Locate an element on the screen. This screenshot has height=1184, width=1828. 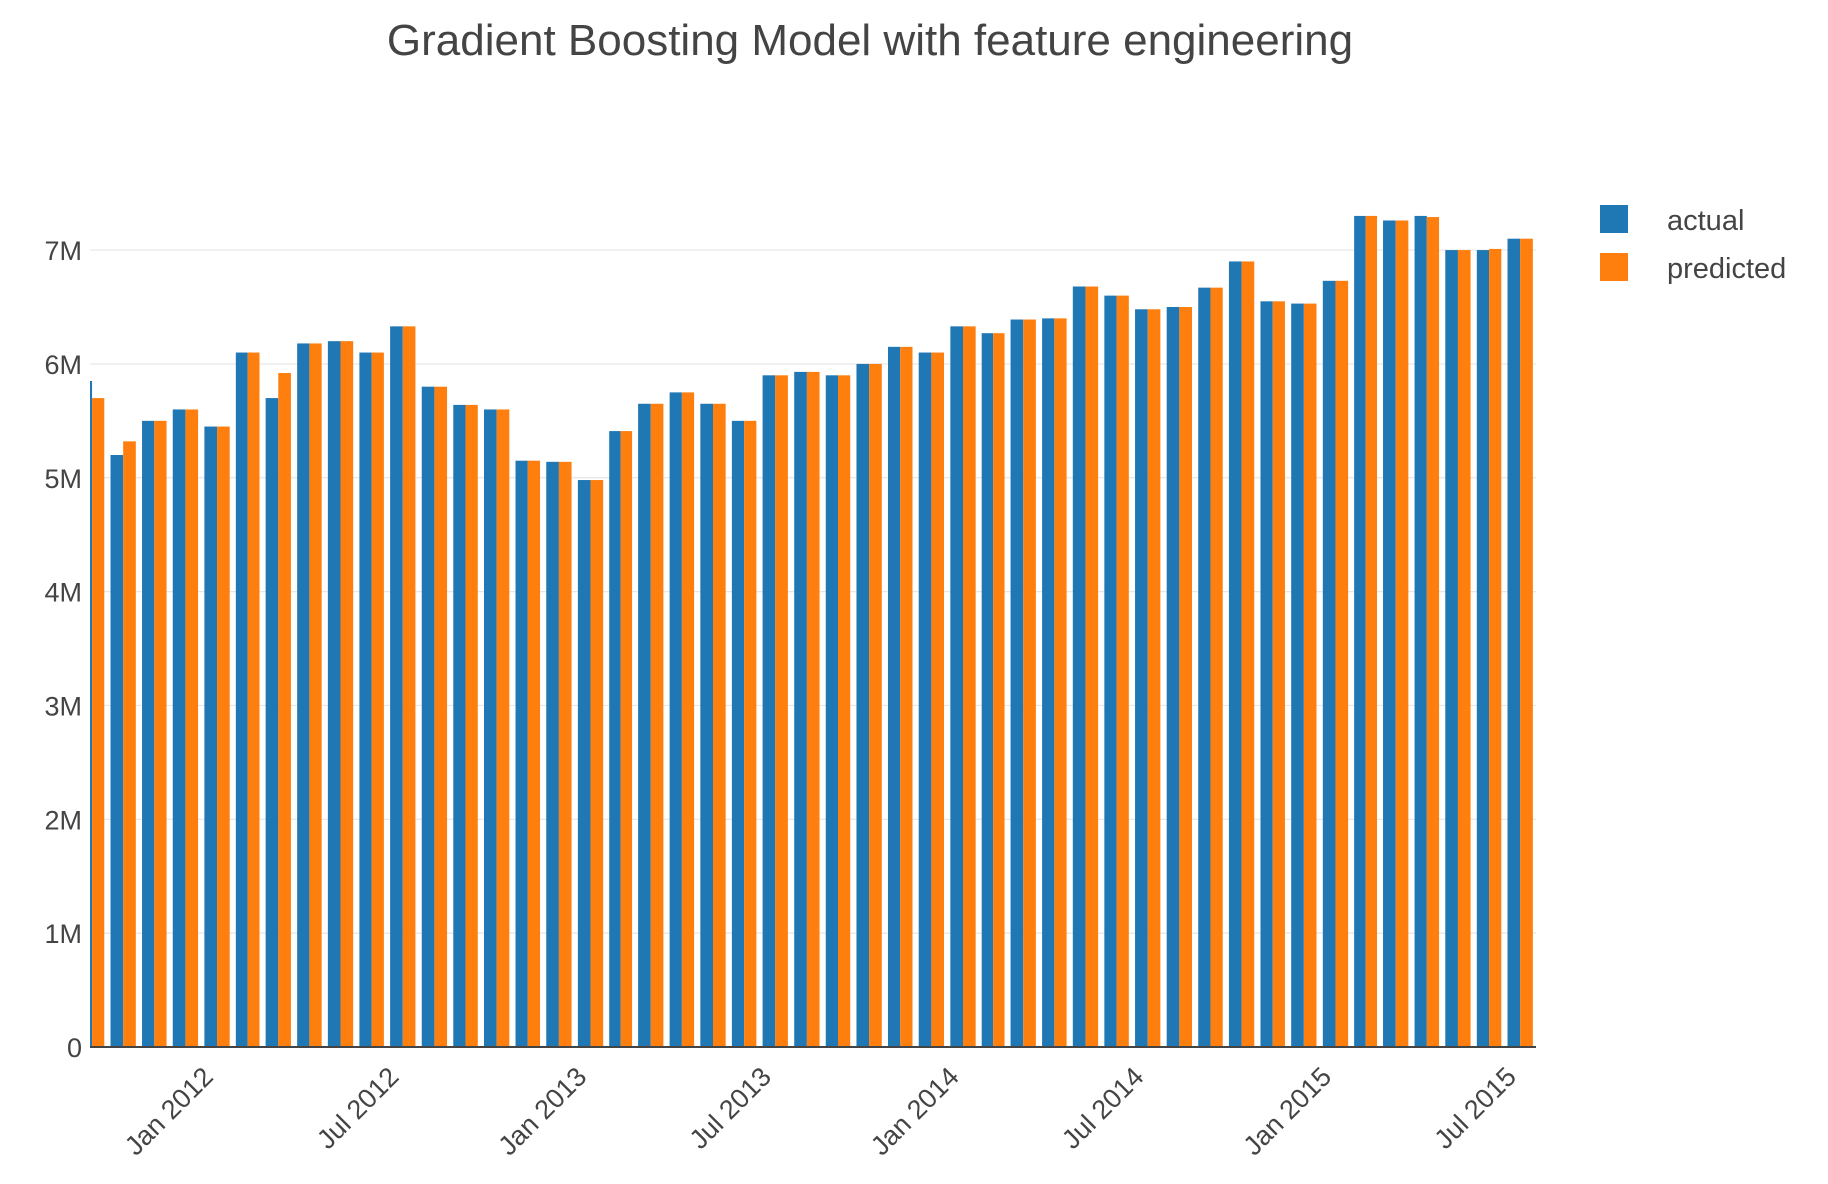
y-tick-label: 3M is located at coordinates (63, 706).